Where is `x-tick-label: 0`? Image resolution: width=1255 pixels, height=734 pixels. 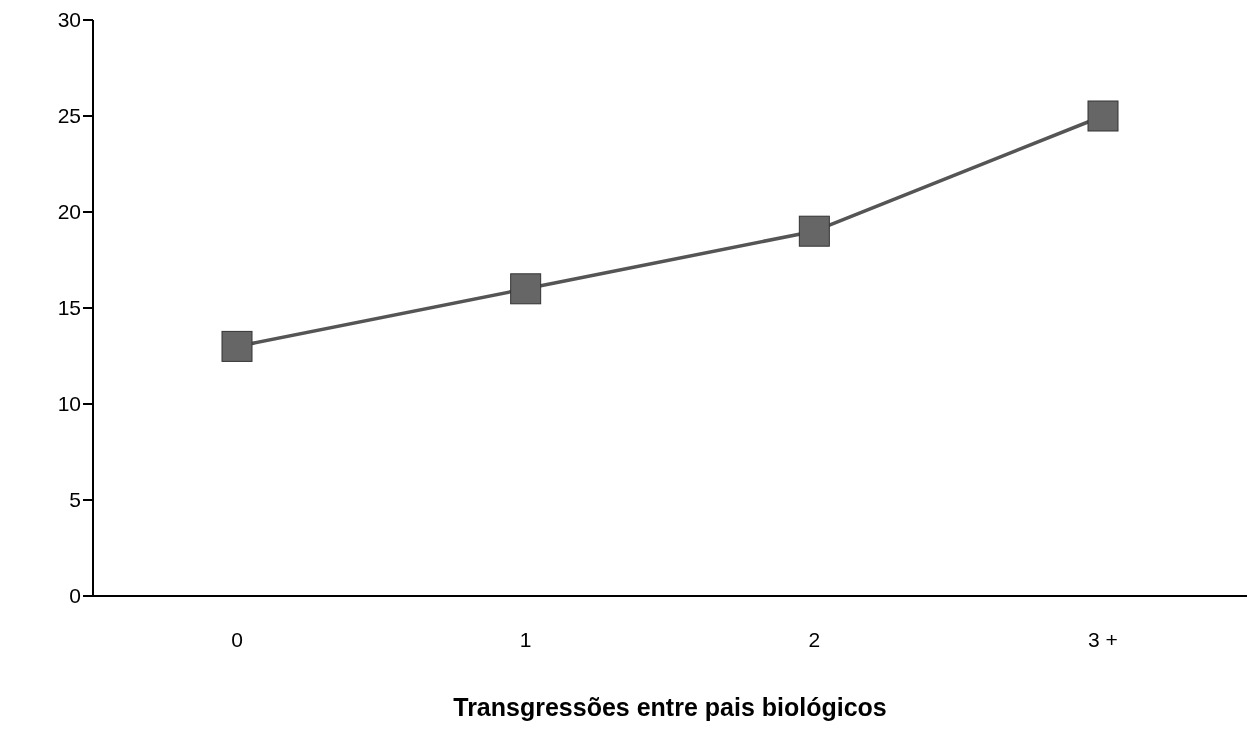
x-tick-label: 0 is located at coordinates (237, 639).